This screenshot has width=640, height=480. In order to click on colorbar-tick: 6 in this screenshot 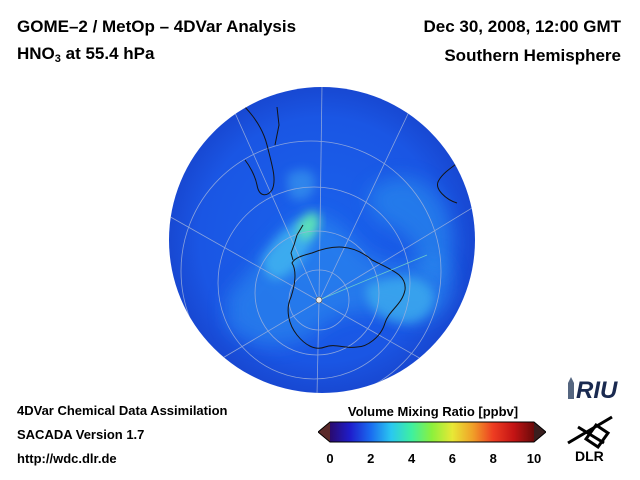, I will do `click(452, 458)`.